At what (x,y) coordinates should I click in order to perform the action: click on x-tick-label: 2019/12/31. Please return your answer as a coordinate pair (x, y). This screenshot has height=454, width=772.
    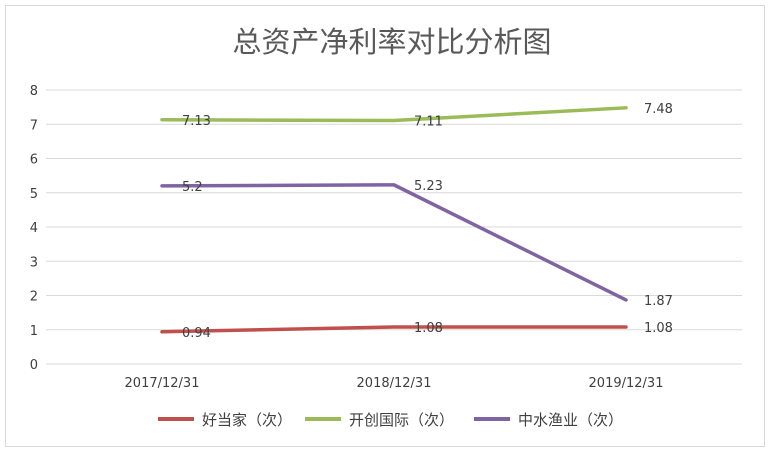
    Looking at the image, I should click on (626, 383).